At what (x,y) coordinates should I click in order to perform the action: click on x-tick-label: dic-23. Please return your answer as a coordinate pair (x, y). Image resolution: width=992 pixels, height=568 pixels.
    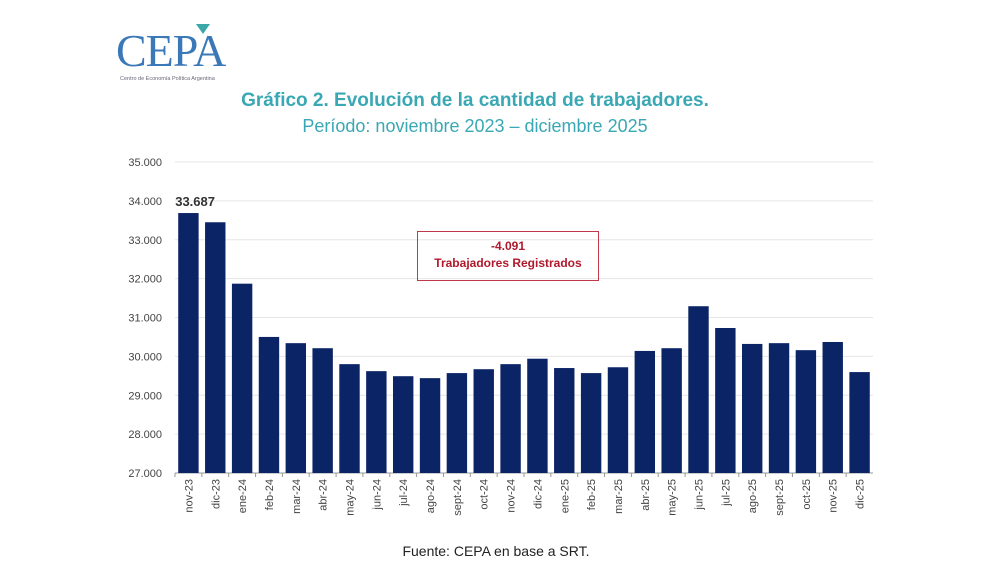
    Looking at the image, I should click on (216, 494).